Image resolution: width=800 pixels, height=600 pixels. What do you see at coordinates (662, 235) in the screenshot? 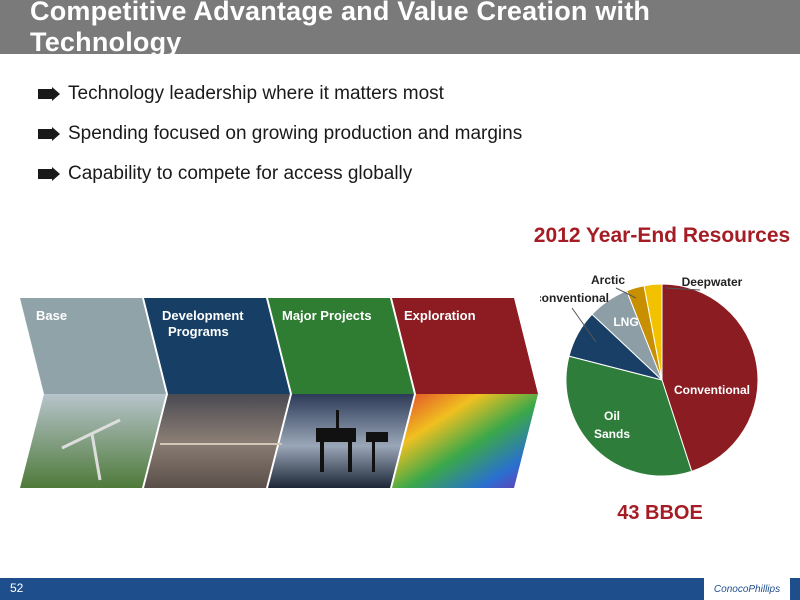
I see `chart-title: 2012 Year-End Resources` at bounding box center [662, 235].